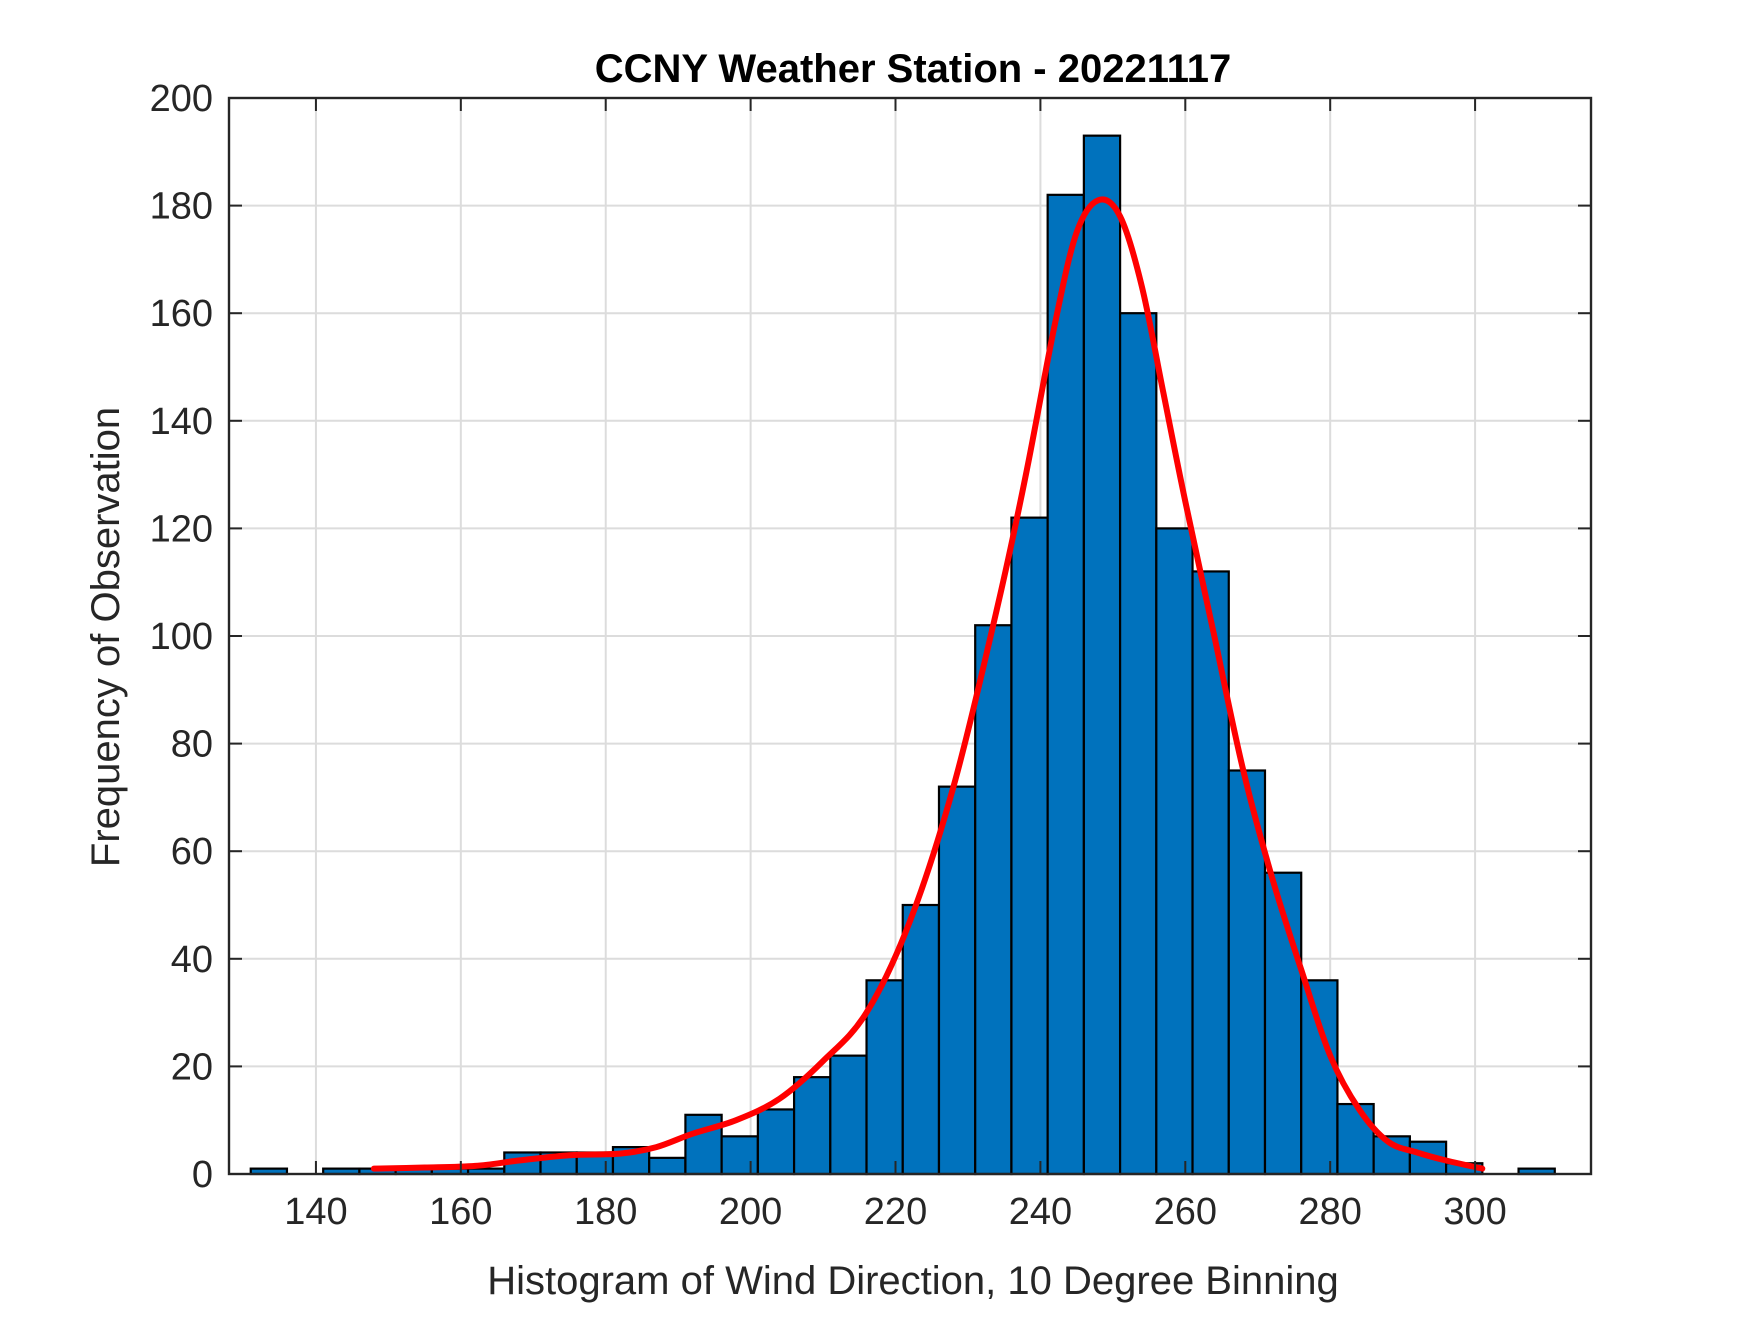  Describe the element at coordinates (192, 1067) in the screenshot. I see `y-tick-label: 20` at that location.